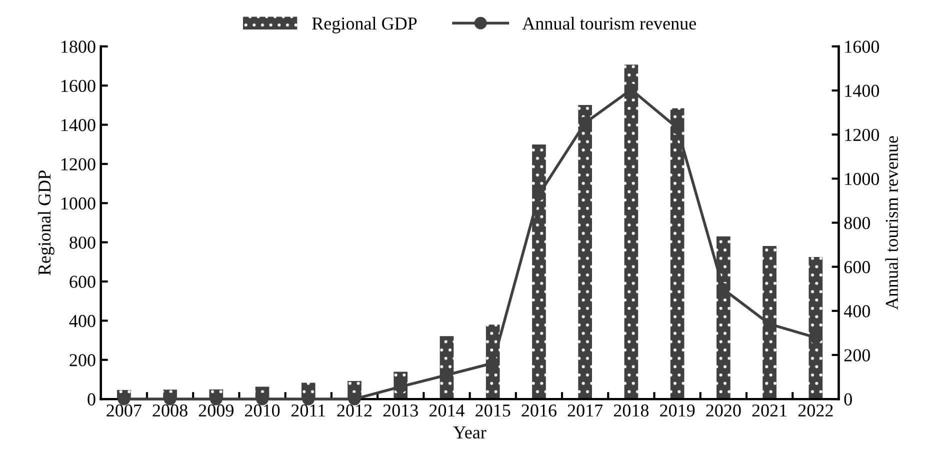  Describe the element at coordinates (857, 311) in the screenshot. I see `y2-tick-label: 400` at that location.